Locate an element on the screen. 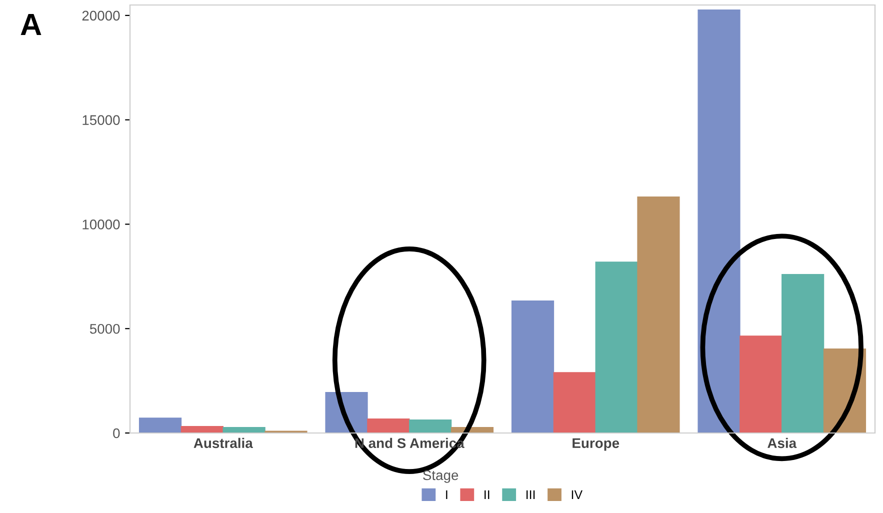  y-tick-label: 5000 is located at coordinates (105, 329).